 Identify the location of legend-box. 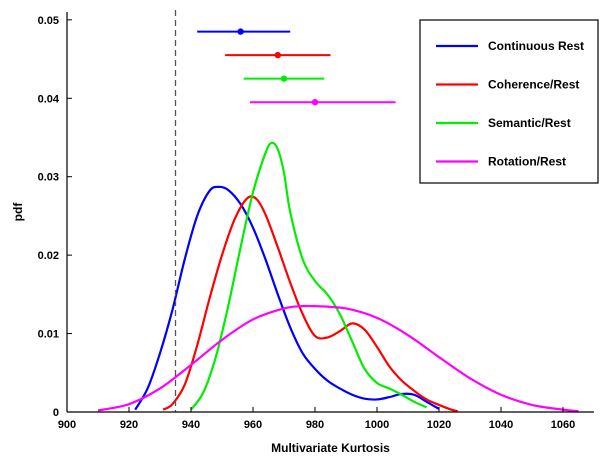
(509, 101).